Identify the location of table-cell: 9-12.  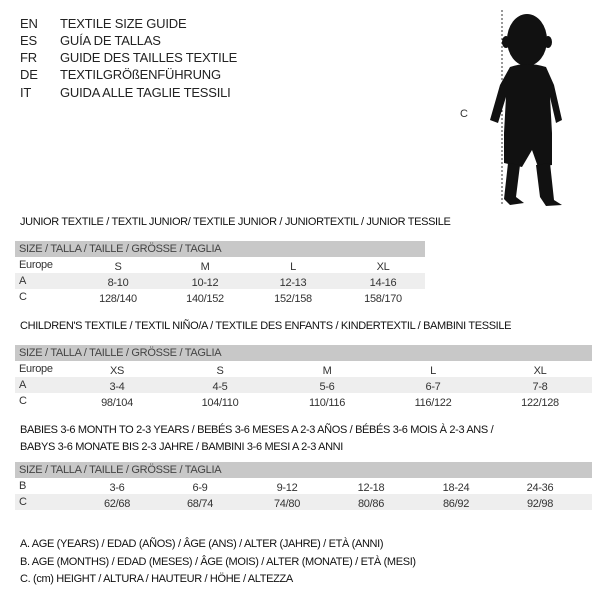
(287, 488).